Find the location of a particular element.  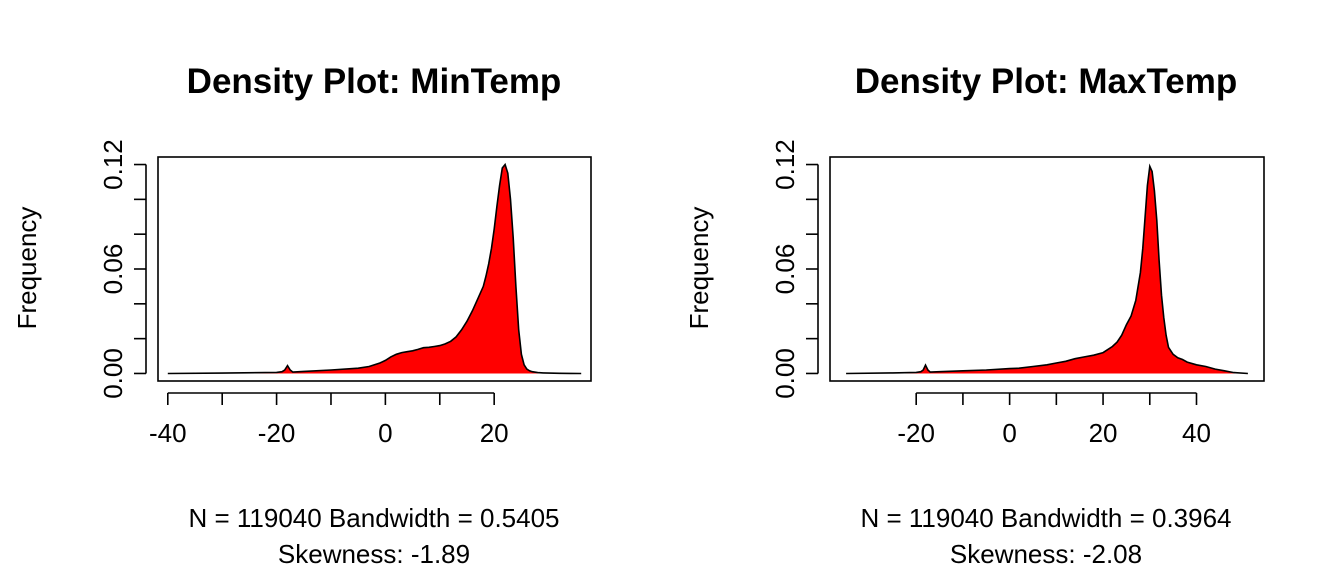

bandwidth-note: N = 119040 Bandwidth = 0.5405 is located at coordinates (373, 518).